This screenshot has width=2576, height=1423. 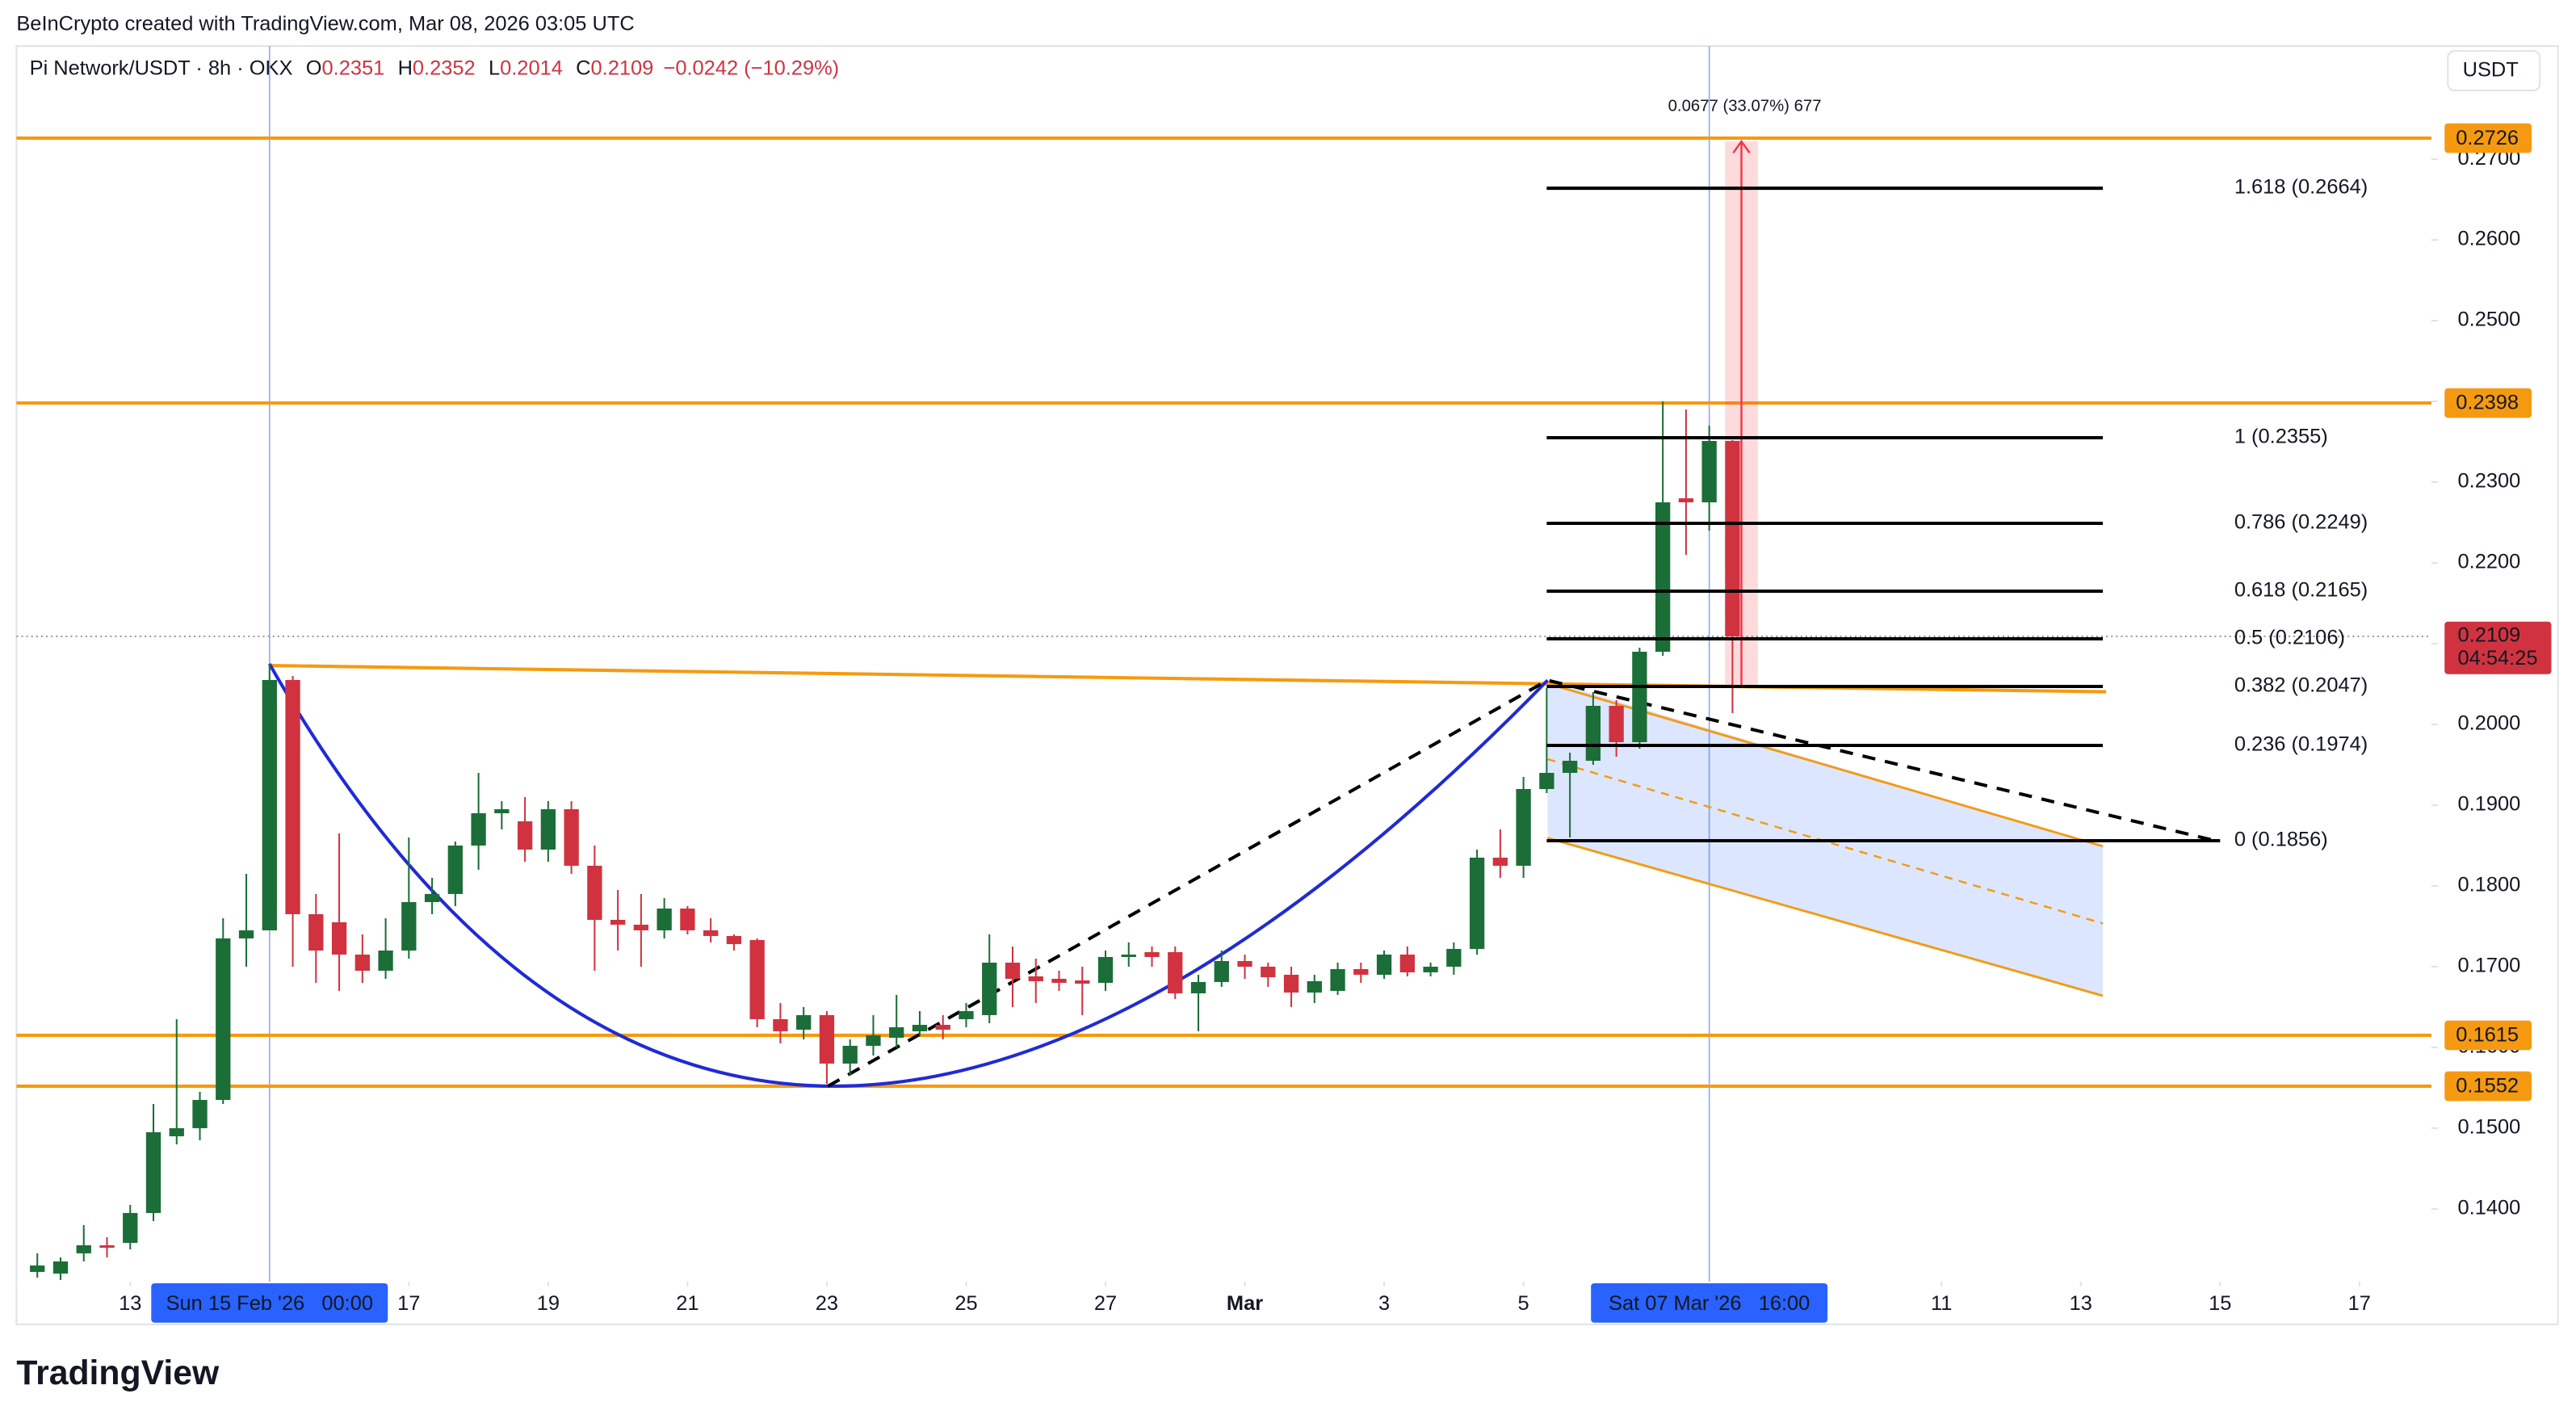 I want to click on y-tick-label: 0.1800, so click(x=2489, y=885).